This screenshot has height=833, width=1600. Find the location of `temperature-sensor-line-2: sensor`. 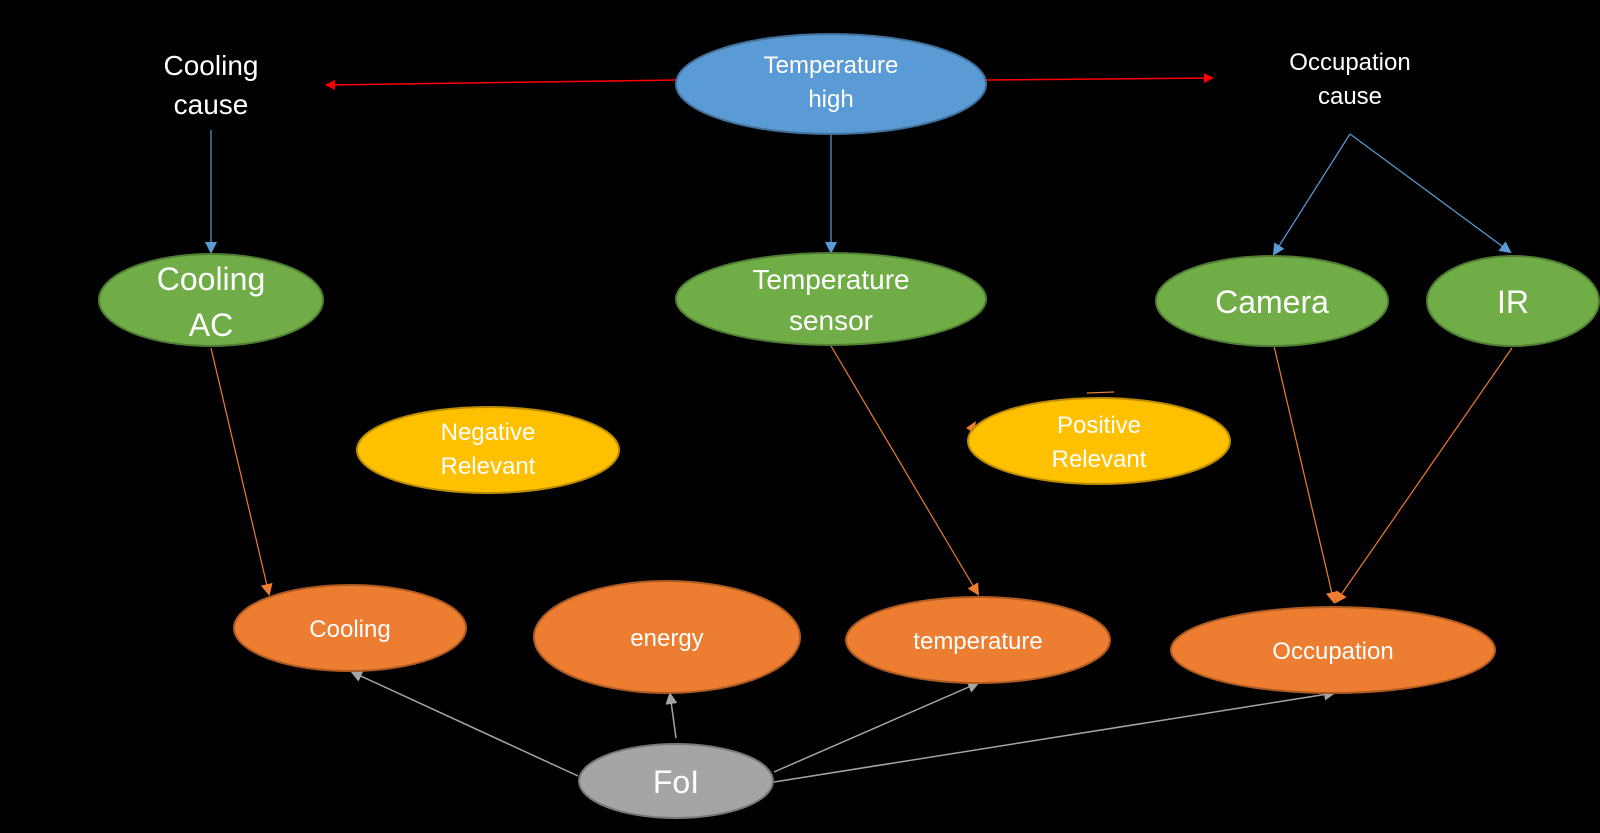

temperature-sensor-line-2: sensor is located at coordinates (831, 320).